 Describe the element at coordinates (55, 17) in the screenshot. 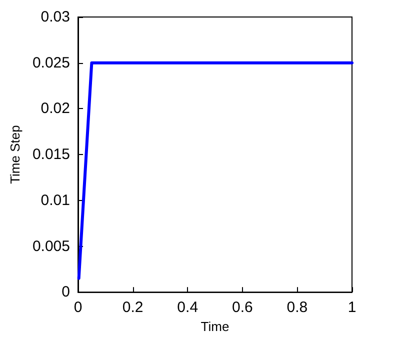

I see `y-tick-label: 0.03` at that location.